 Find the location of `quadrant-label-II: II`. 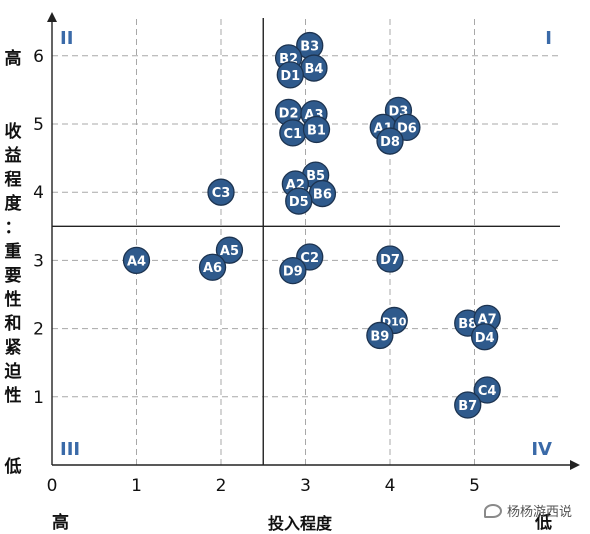

quadrant-label-II: II is located at coordinates (66, 38).